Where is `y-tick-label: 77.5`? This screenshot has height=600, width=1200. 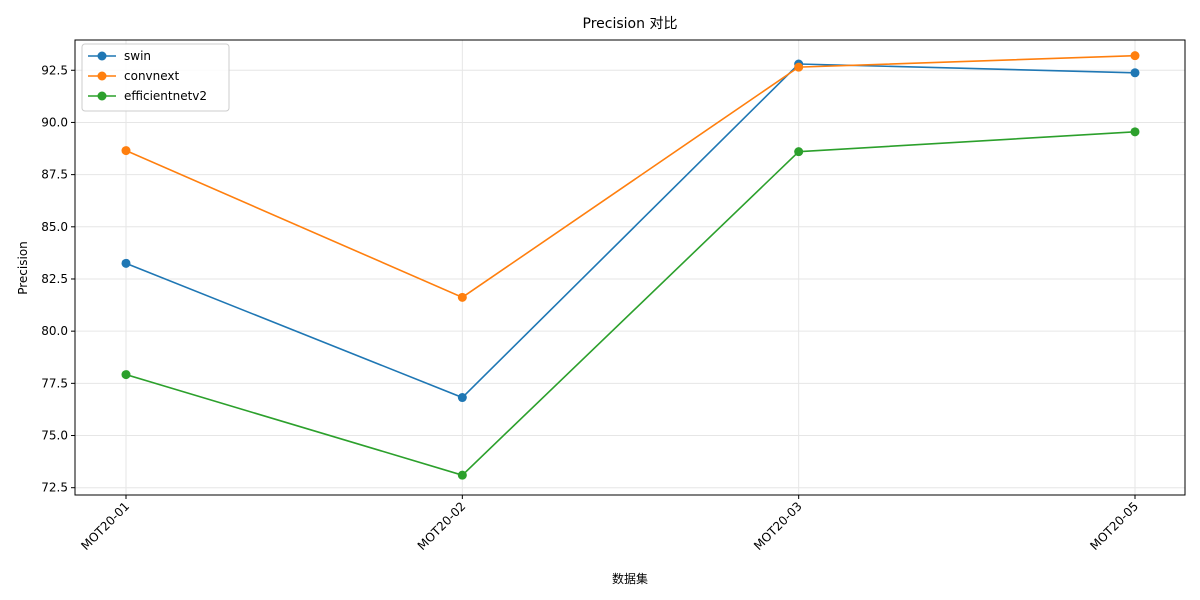 y-tick-label: 77.5 is located at coordinates (54, 383).